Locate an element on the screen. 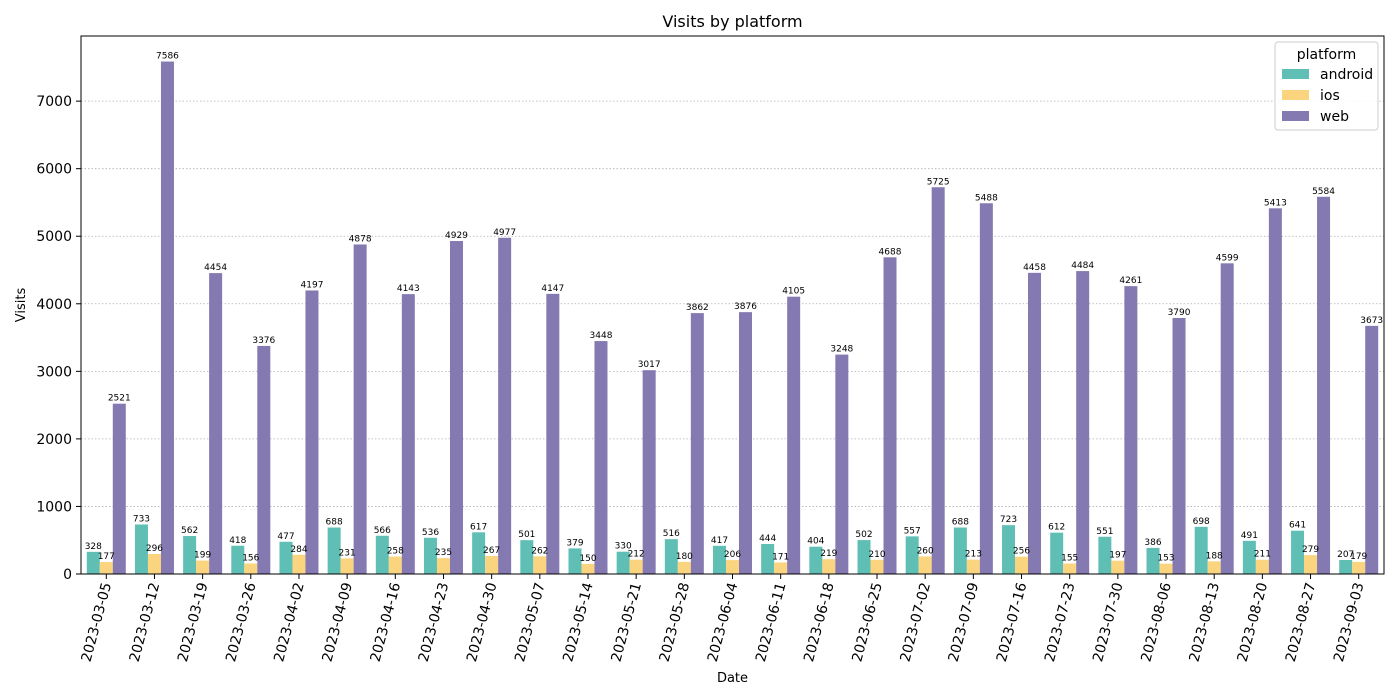  data-label-android: 733 is located at coordinates (141, 519).